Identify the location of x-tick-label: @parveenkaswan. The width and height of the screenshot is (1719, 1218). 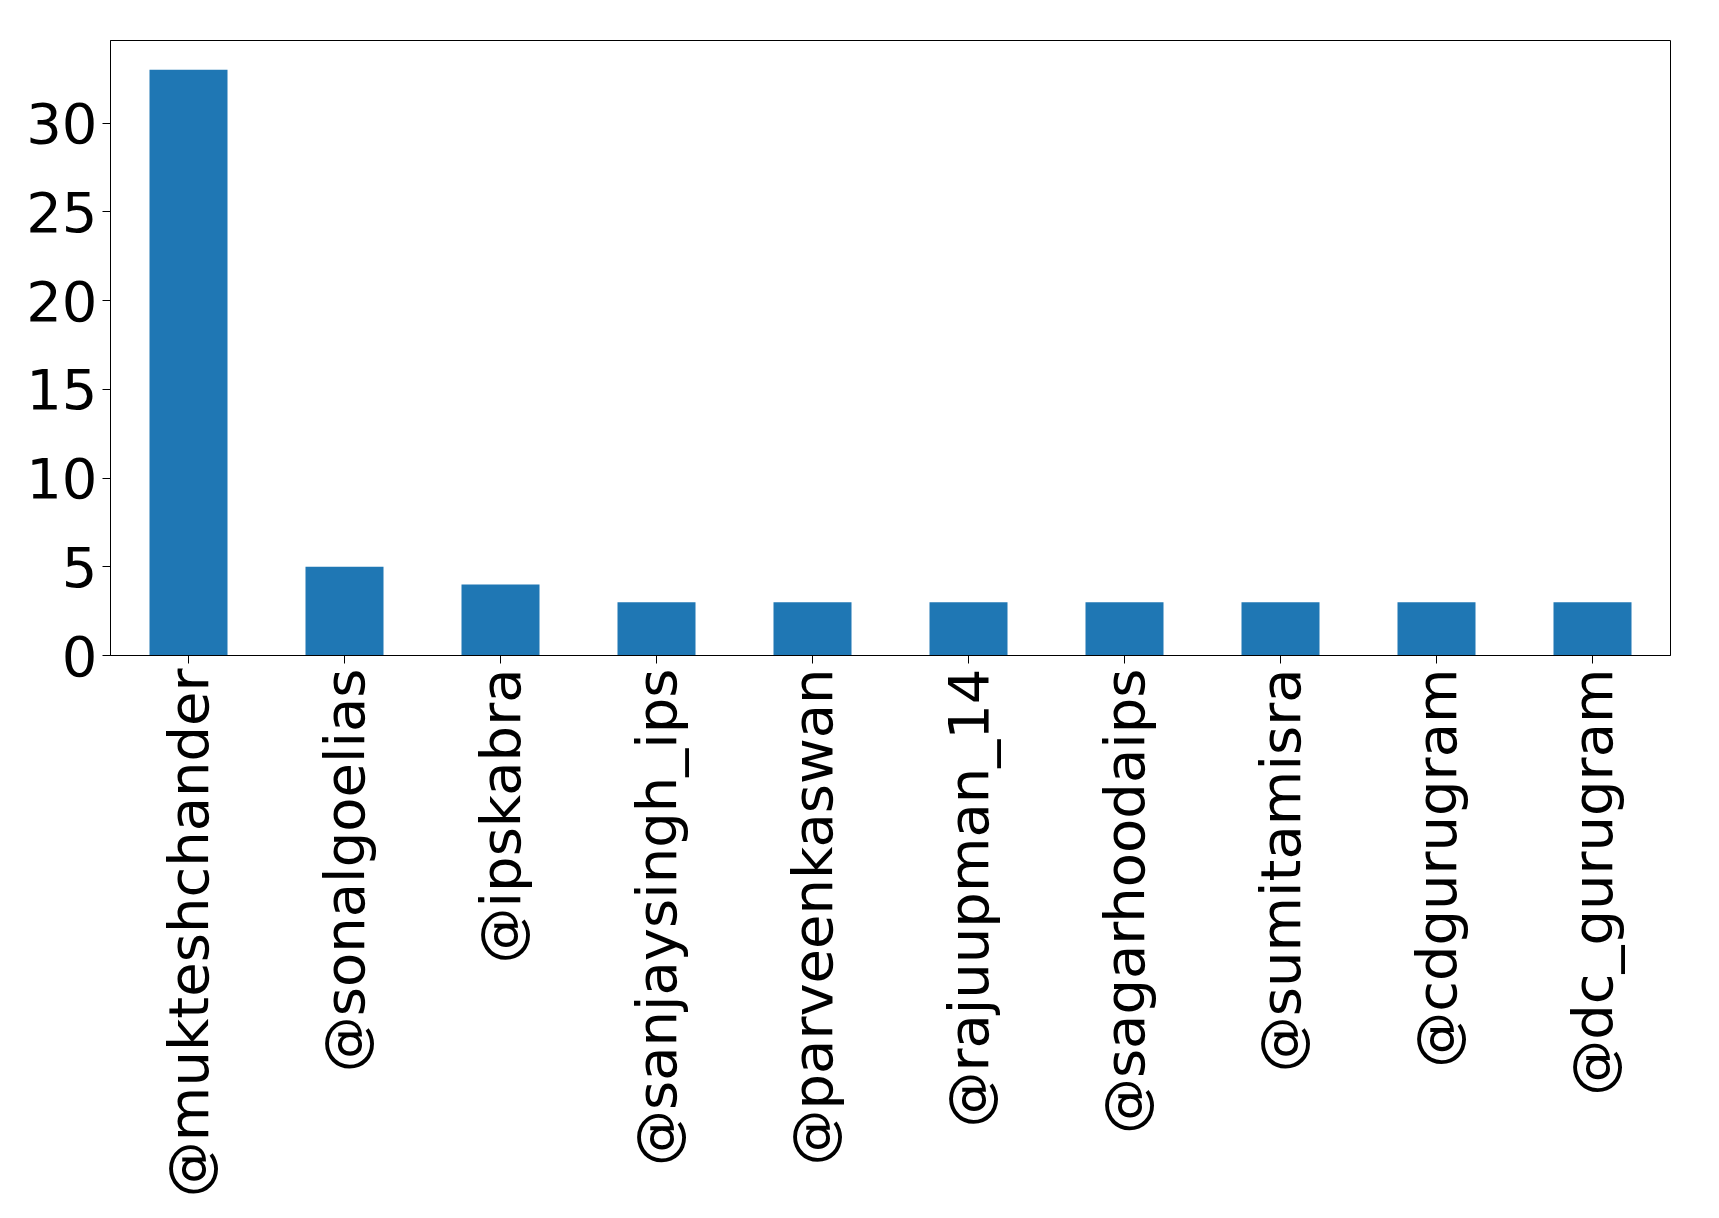
(812, 917).